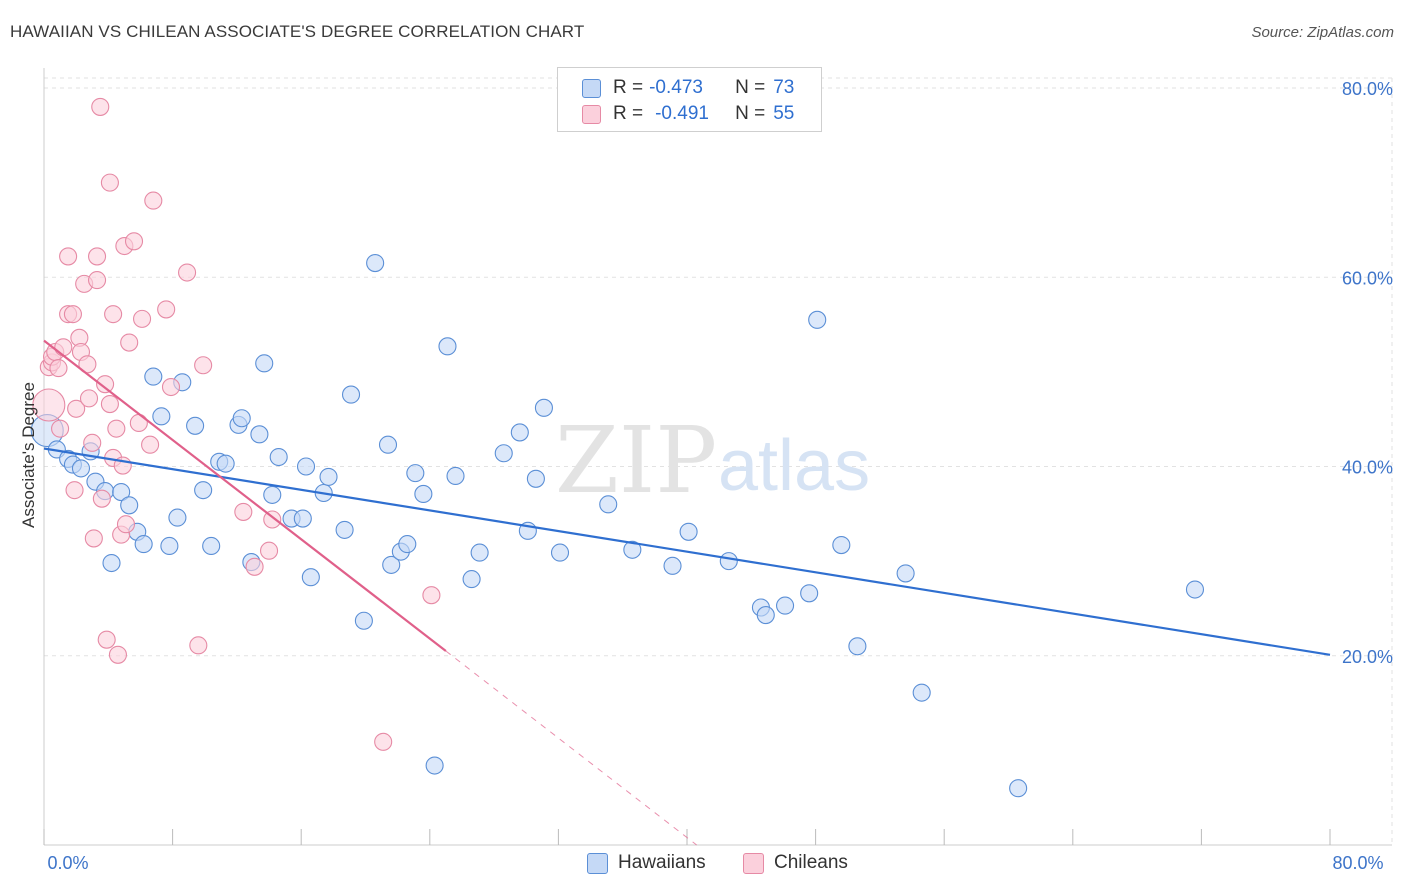 The image size is (1406, 892). Describe the element at coordinates (1367, 468) in the screenshot. I see `y-tick-label: 40.0%` at that location.